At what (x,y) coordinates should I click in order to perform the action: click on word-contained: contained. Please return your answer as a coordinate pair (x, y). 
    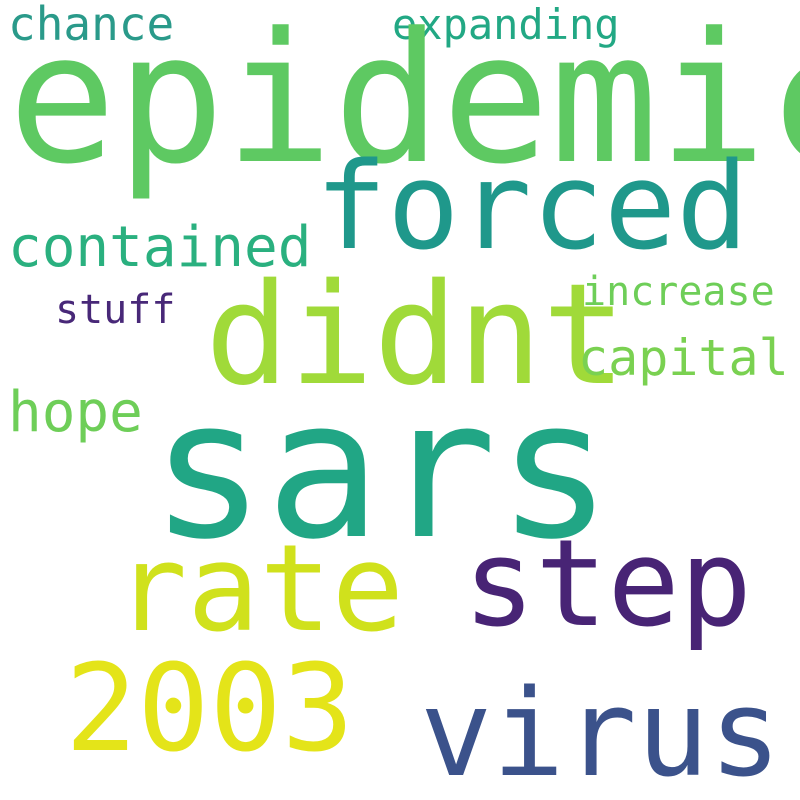
    Looking at the image, I should click on (160, 247).